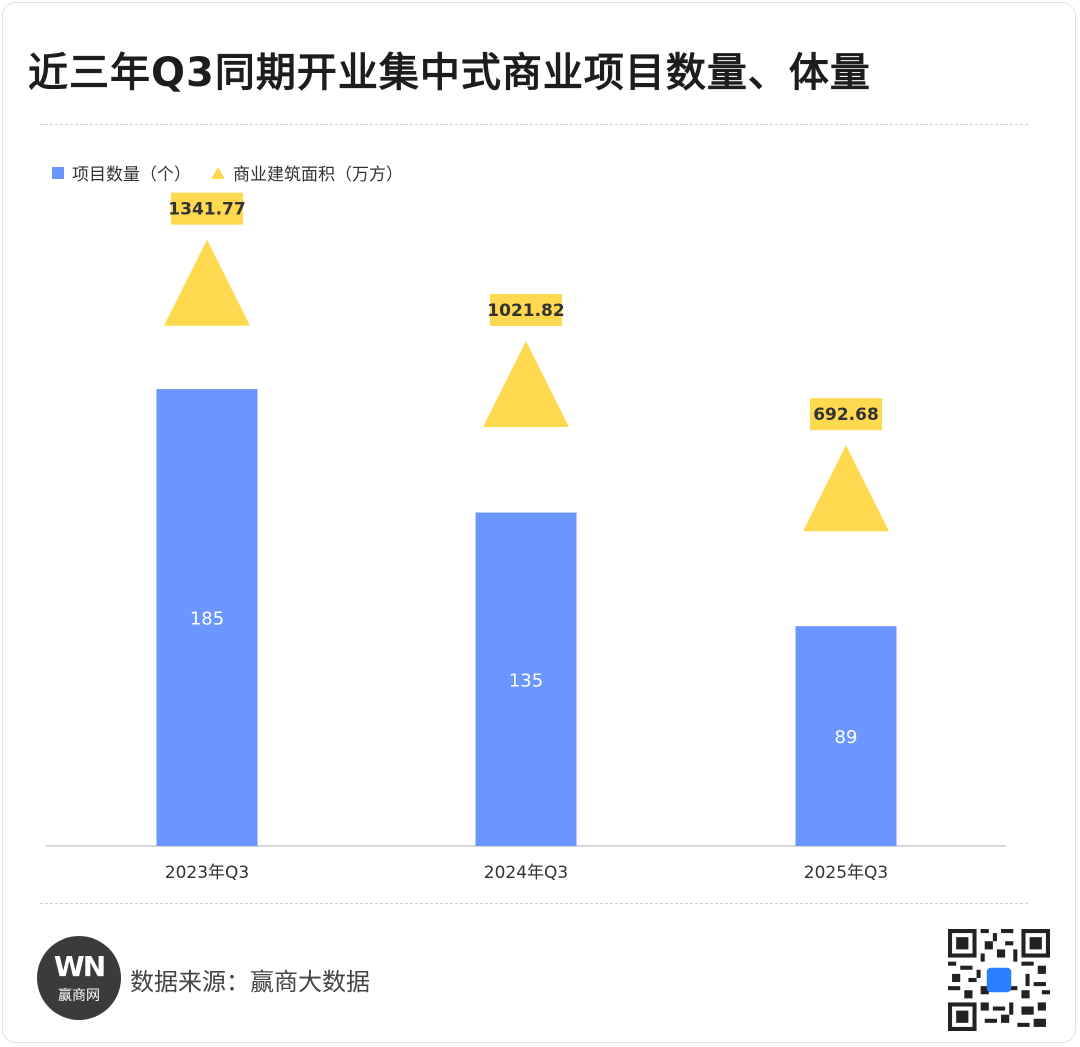 The width and height of the screenshot is (1080, 1047). Describe the element at coordinates (534, 124) in the screenshot. I see `top-divider` at that location.